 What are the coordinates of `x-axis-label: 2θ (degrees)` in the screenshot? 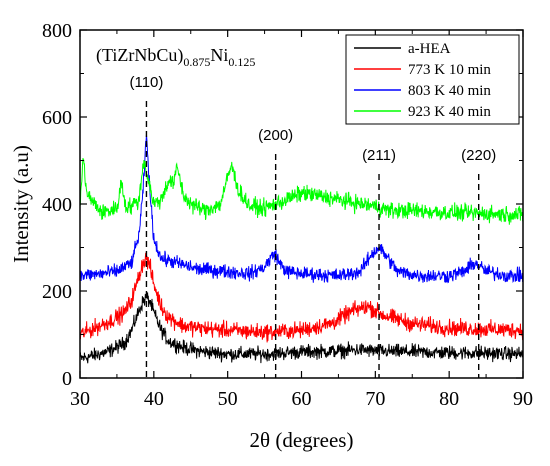 It's located at (302, 440).